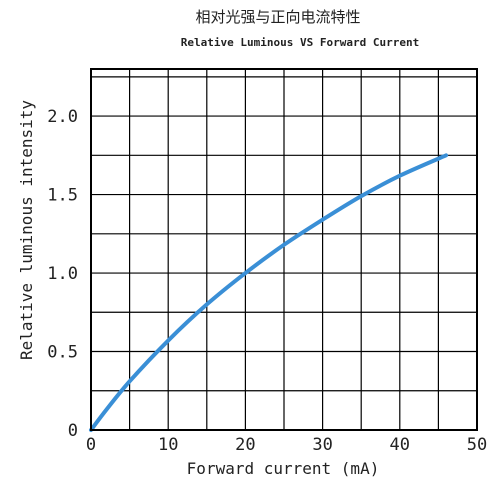 This screenshot has width=488, height=484. What do you see at coordinates (62, 196) in the screenshot?
I see `y-tick-label: 1.5` at bounding box center [62, 196].